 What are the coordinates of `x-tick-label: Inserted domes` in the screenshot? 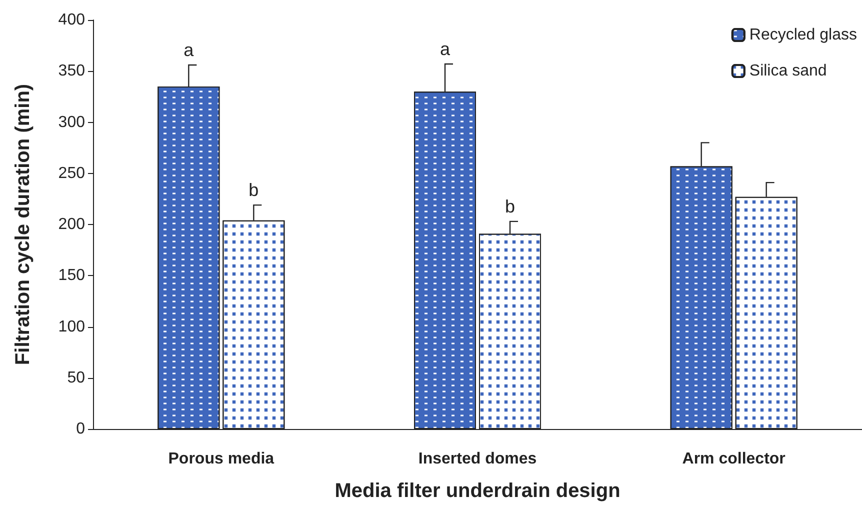 It's located at (477, 459).